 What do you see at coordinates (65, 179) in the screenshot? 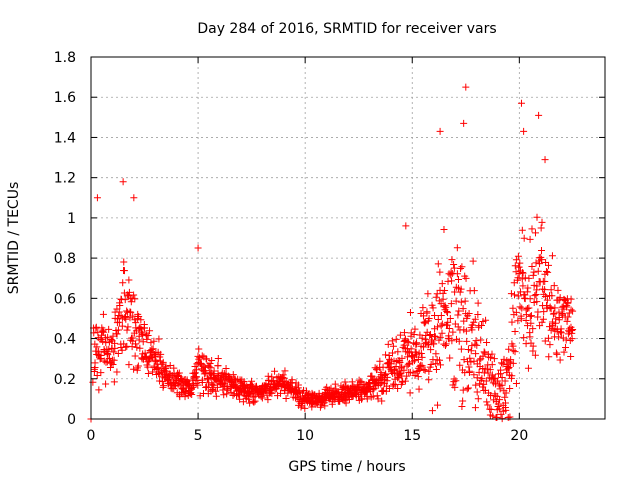
I see `y-tick-label: 1.2` at bounding box center [65, 179].